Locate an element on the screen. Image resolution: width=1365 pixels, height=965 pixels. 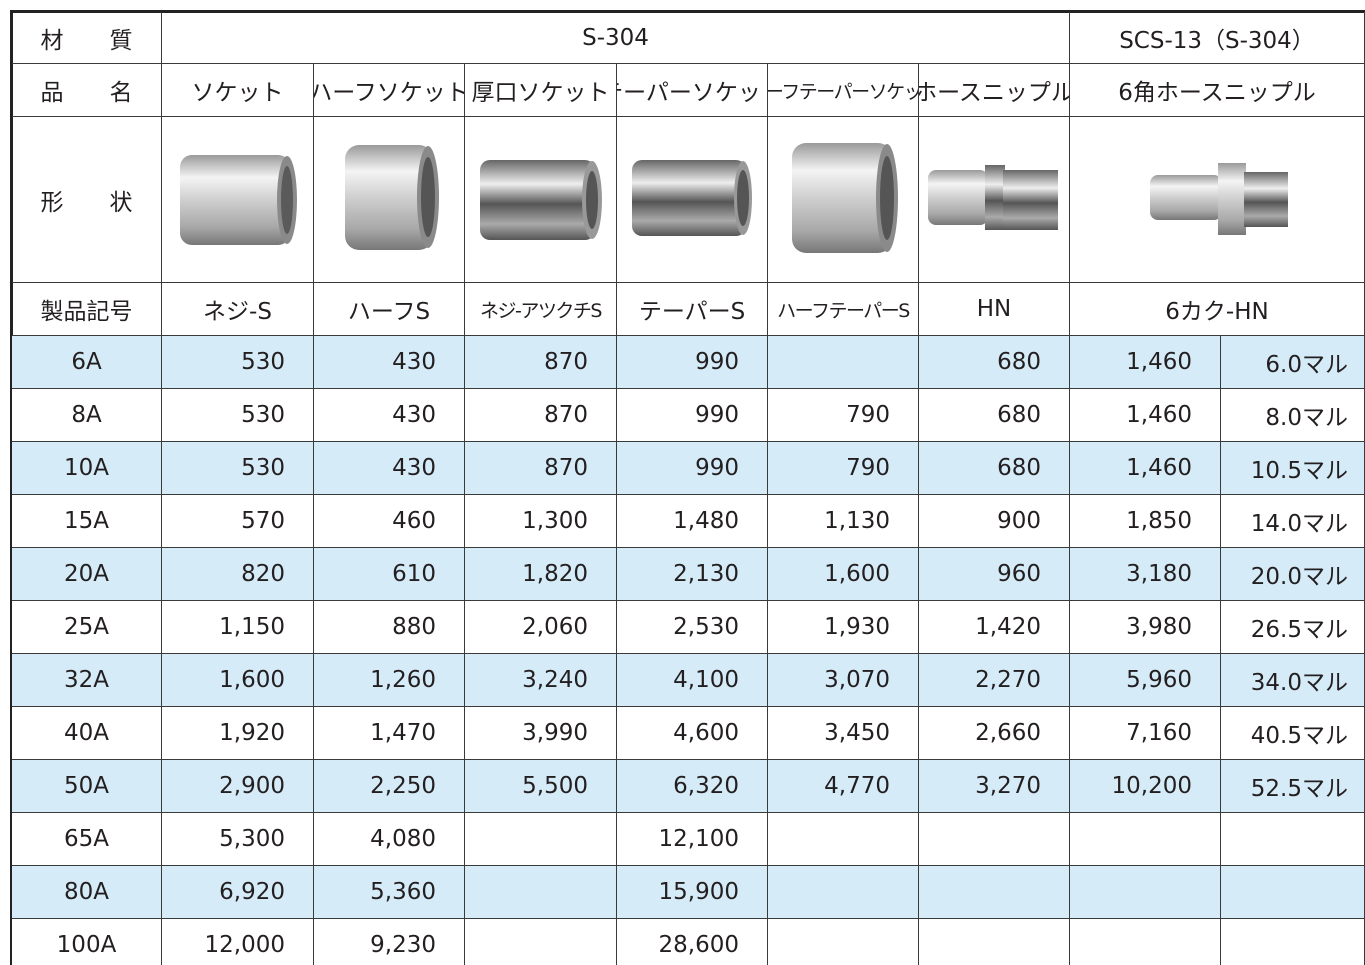
cell: 1,930 is located at coordinates (843, 627).